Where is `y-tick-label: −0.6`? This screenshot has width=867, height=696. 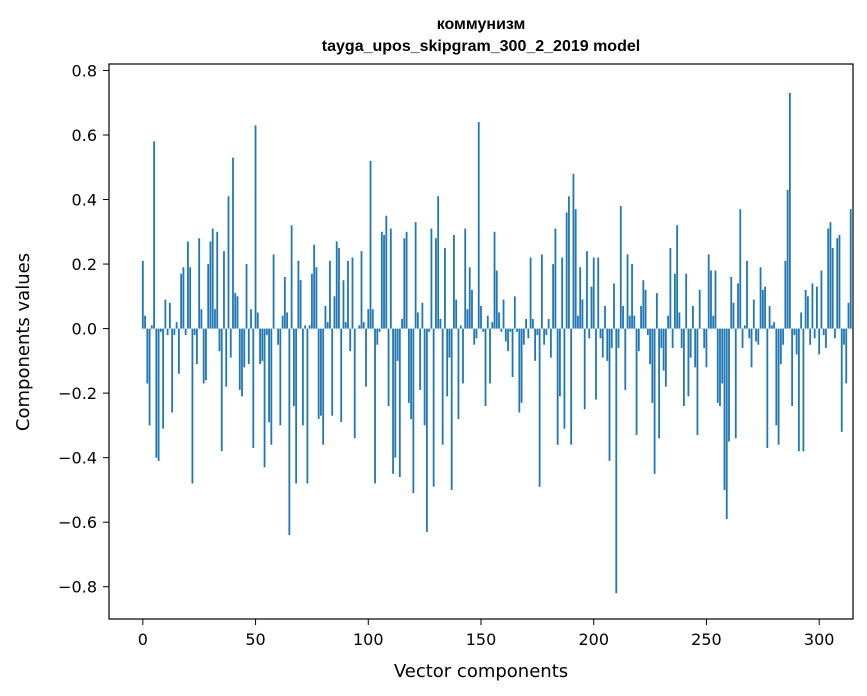
y-tick-label: −0.6 is located at coordinates (77, 522).